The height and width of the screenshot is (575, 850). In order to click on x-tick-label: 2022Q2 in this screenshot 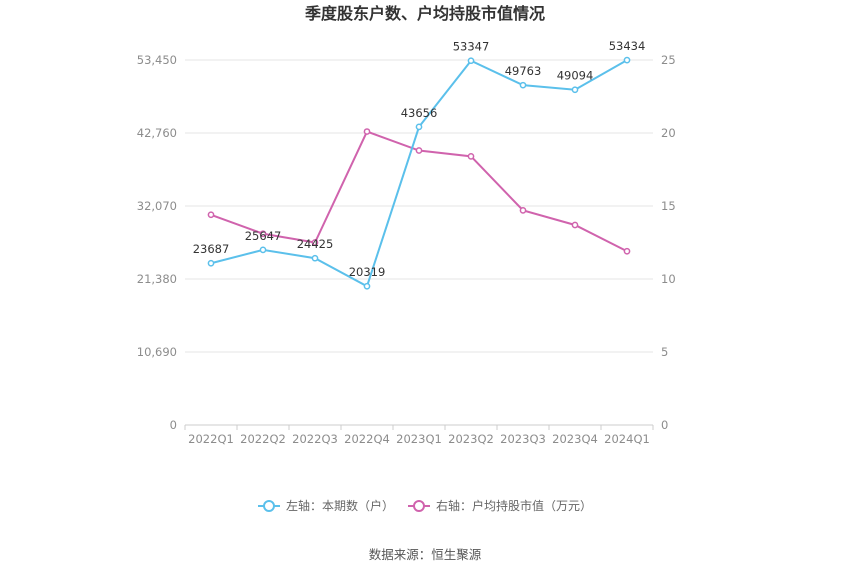, I will do `click(263, 439)`.